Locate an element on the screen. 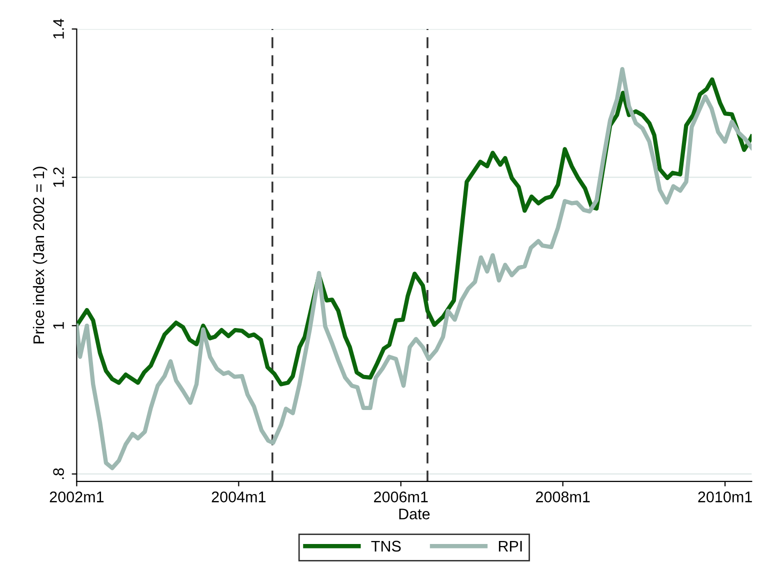 This screenshot has width=767, height=580. y-tick-label: .8 is located at coordinates (58, 473).